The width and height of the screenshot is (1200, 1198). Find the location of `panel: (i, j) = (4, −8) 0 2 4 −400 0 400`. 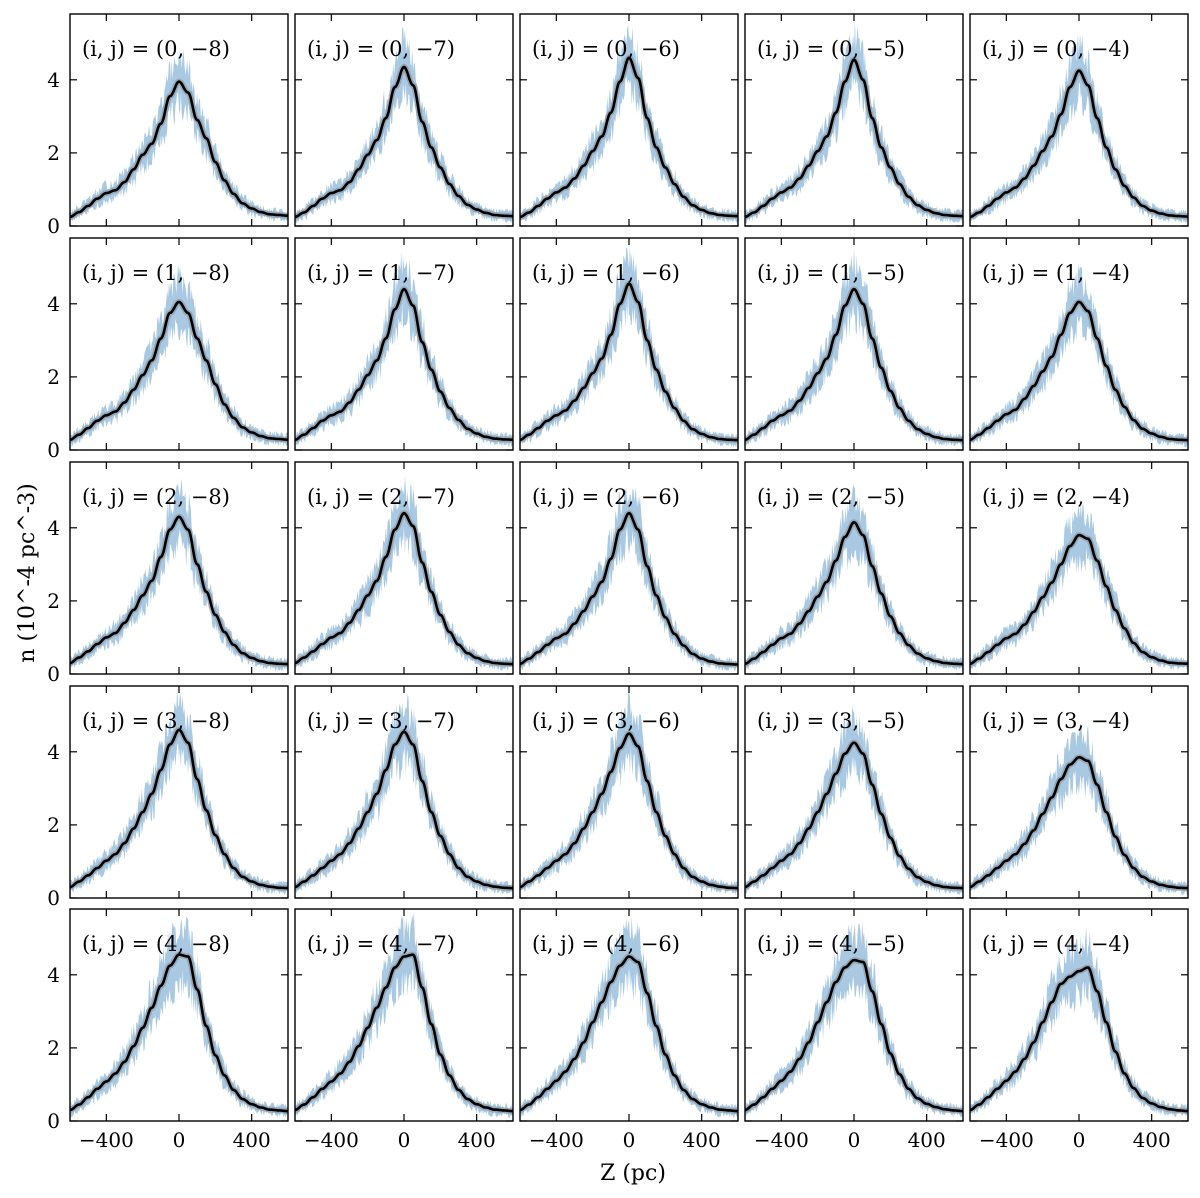

panel: (i, j) = (4, −8) 0 2 4 −400 0 400 is located at coordinates (168, 1030).